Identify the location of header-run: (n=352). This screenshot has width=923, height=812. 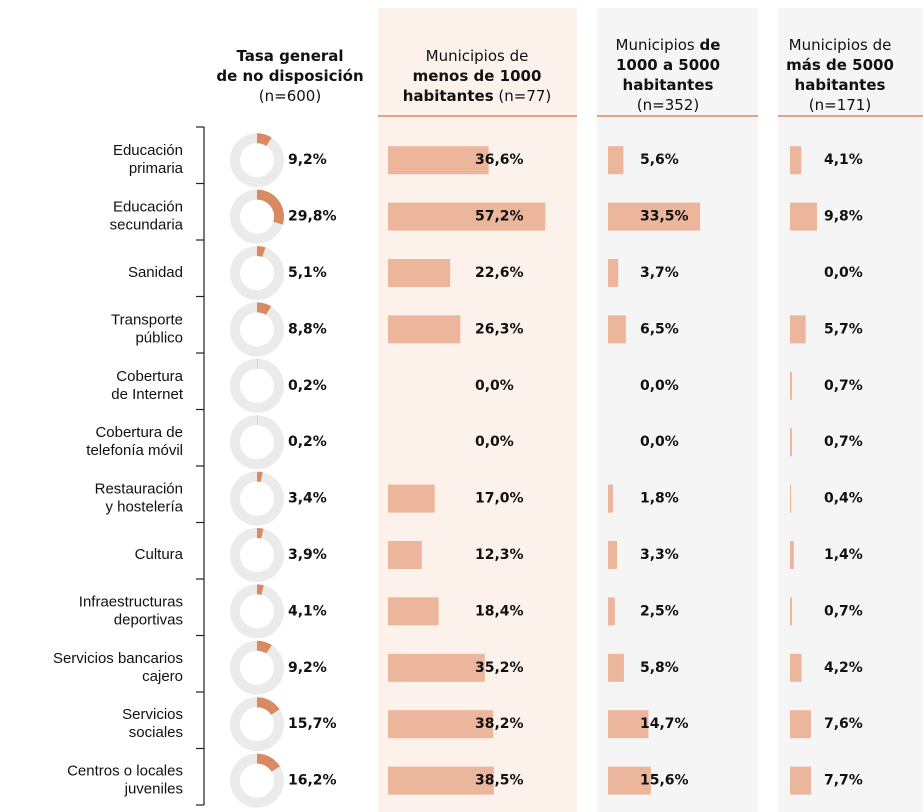
(668, 105).